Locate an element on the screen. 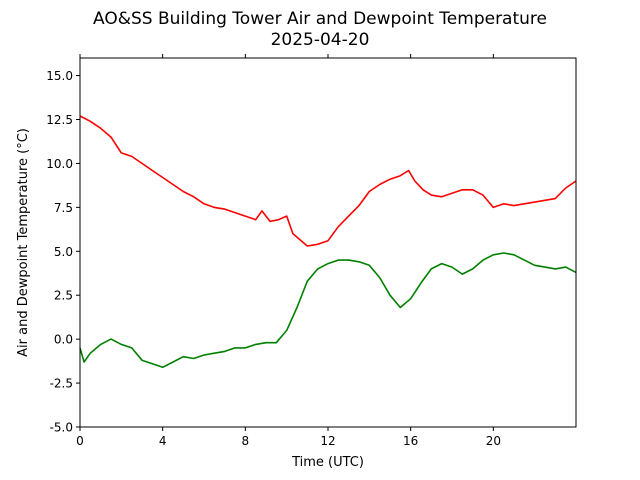  y-axis-label: Air and Dewpoint Temperature (°C) is located at coordinates (23, 242).